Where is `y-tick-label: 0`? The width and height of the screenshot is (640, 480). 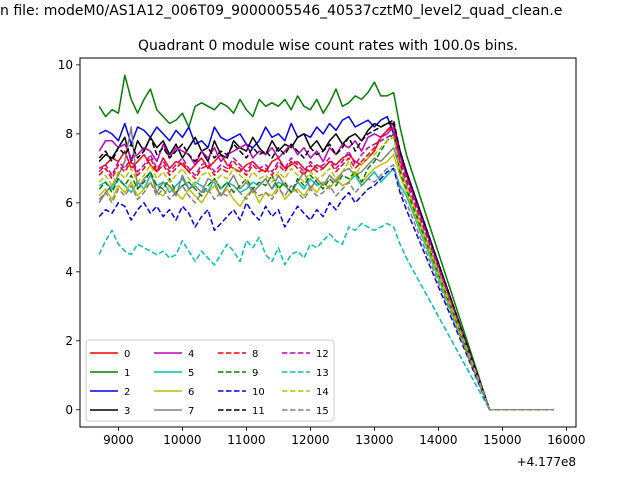 y-tick-label: 0 is located at coordinates (69, 410).